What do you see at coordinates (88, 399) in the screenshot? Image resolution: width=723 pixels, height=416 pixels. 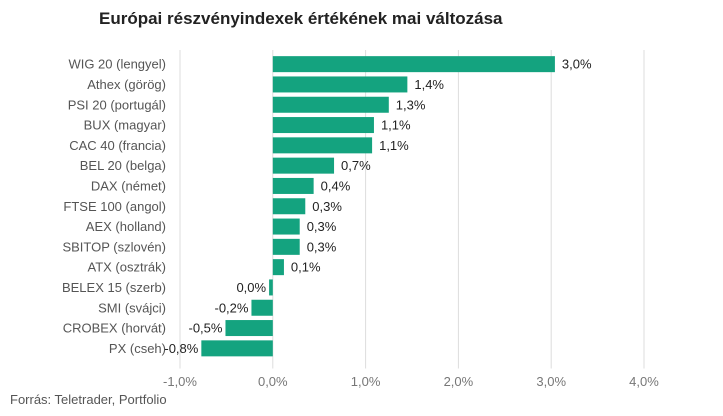 I see `source-note: Forrás: Teletrader, Portfolio` at bounding box center [88, 399].